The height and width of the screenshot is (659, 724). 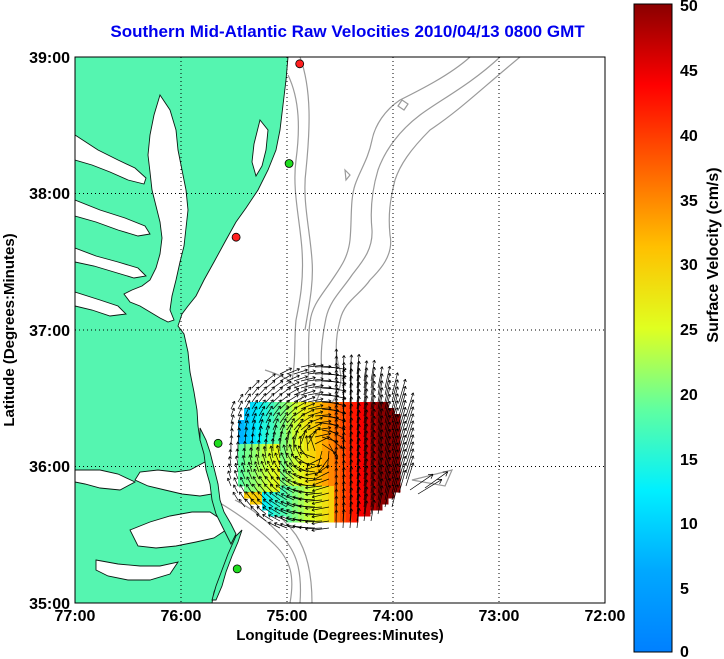 I want to click on x-axis-label: Longitude (Degrees:Minutes), so click(x=340, y=635).